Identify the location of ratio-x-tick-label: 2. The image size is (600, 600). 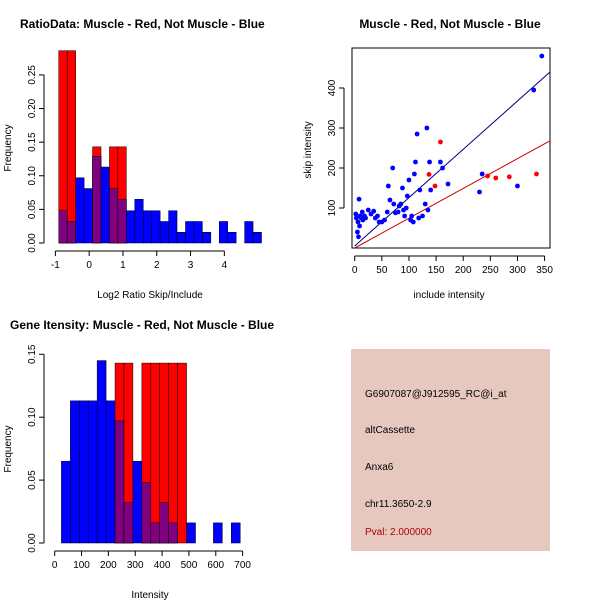
(157, 265).